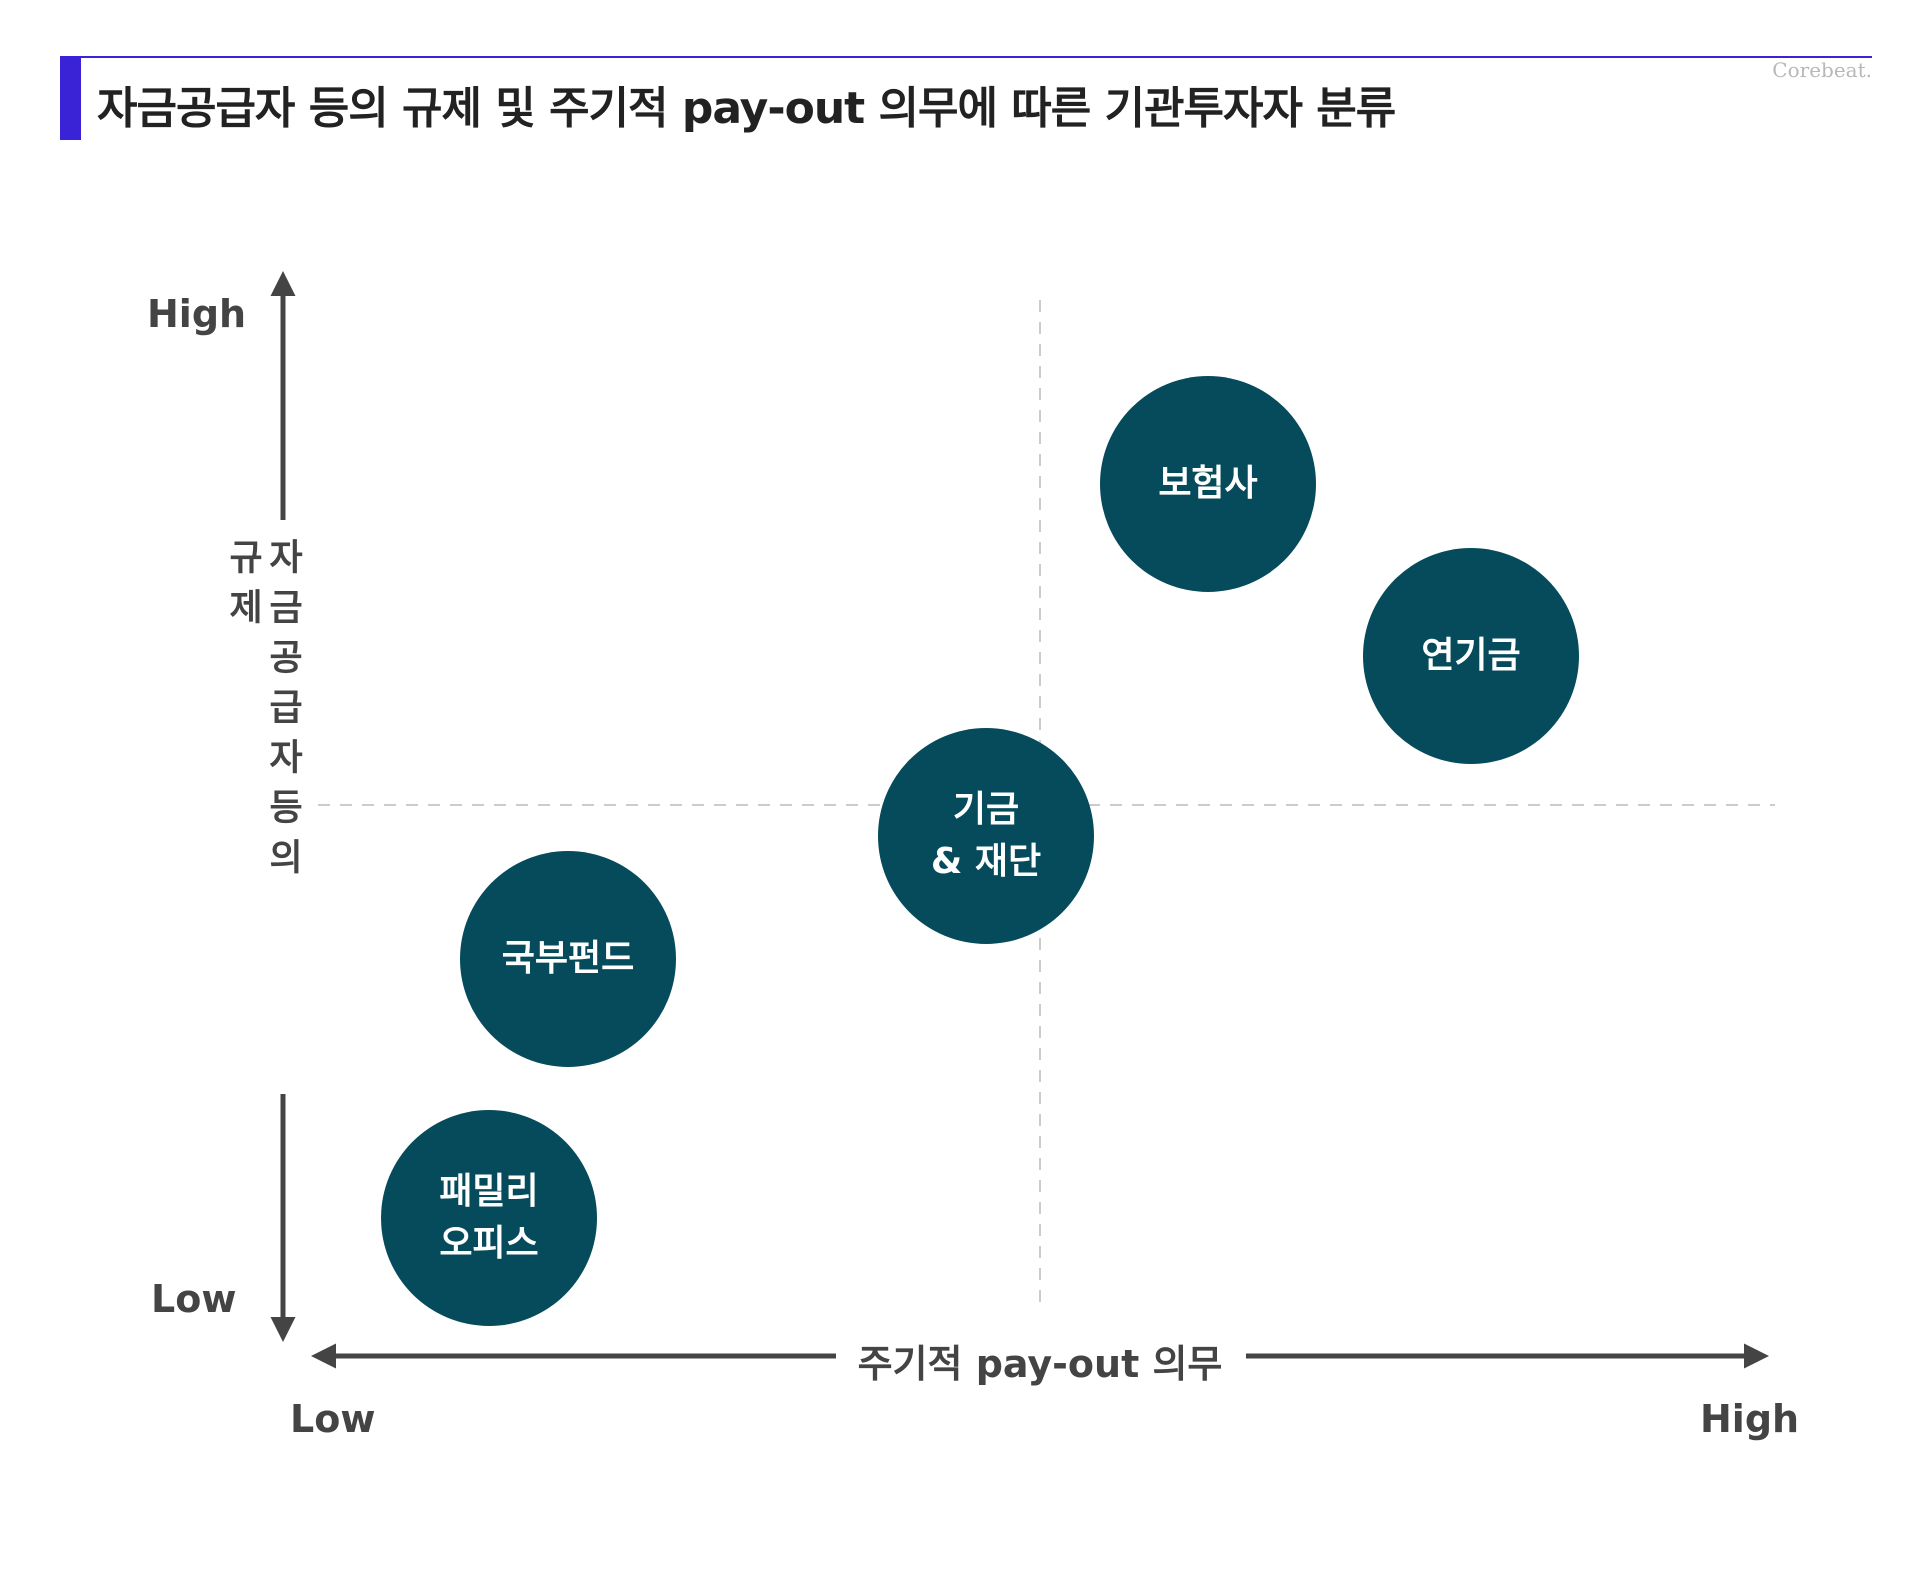 The image size is (1920, 1580). I want to click on bubble-label: 패밀리 오피스, so click(489, 1217).